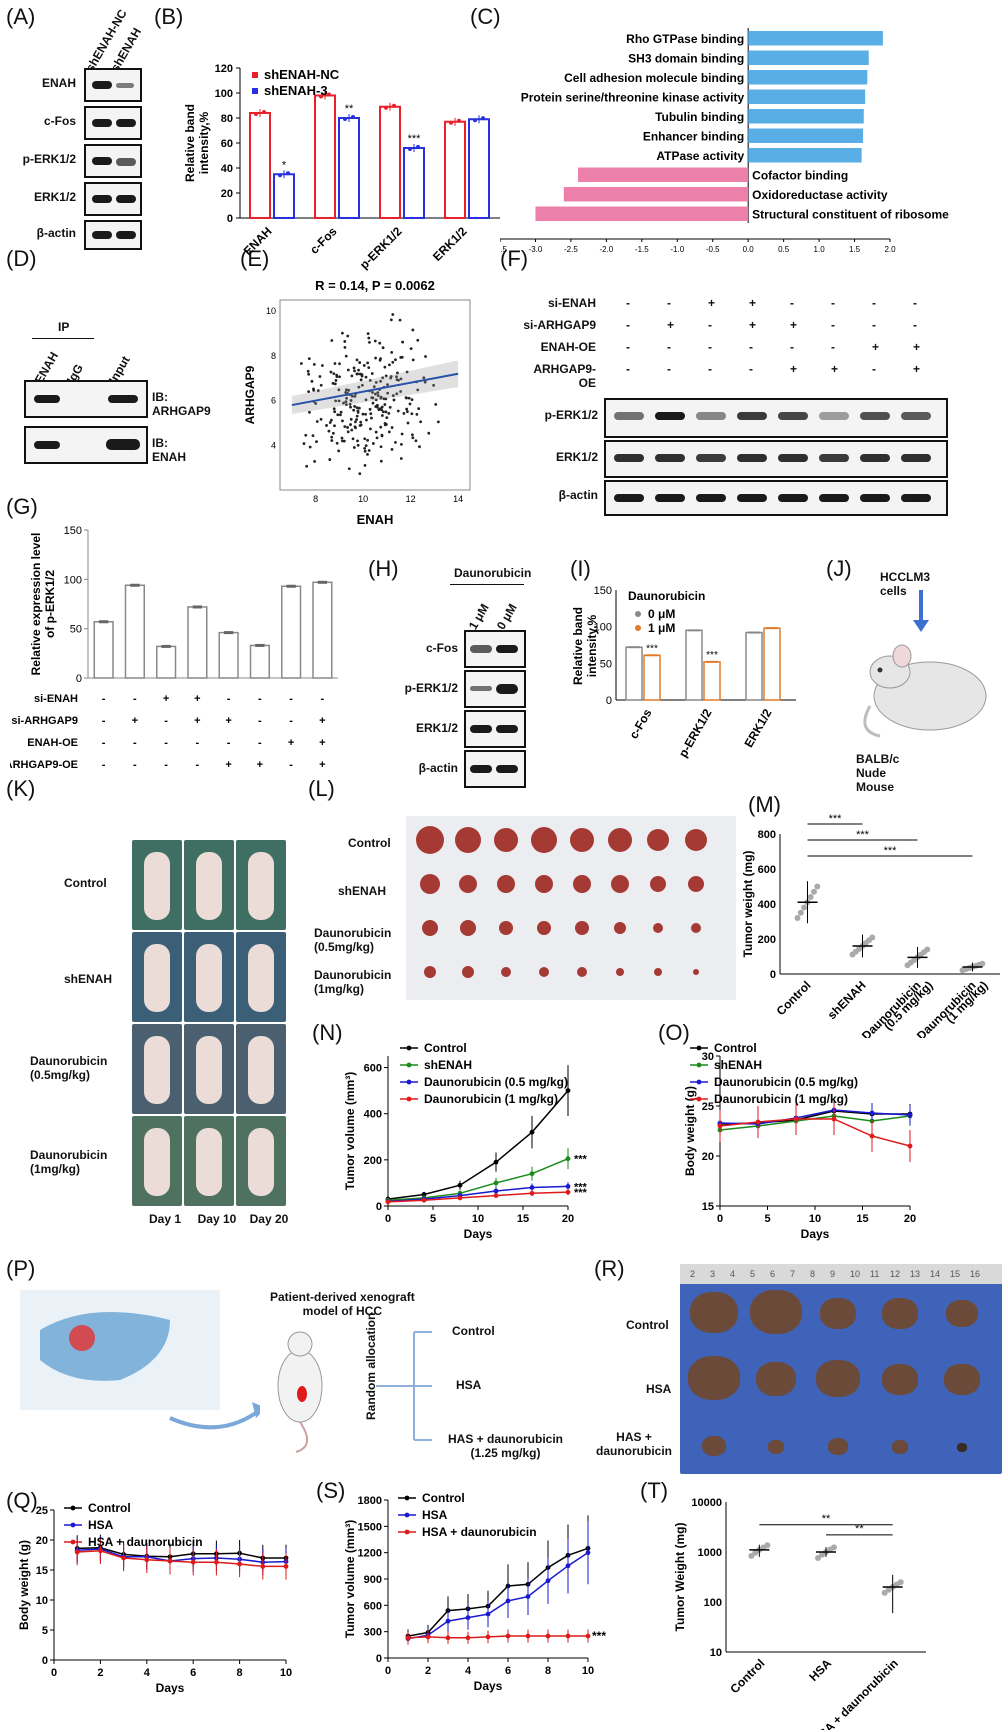  I want to click on allocation-tree, so click(404, 1386).